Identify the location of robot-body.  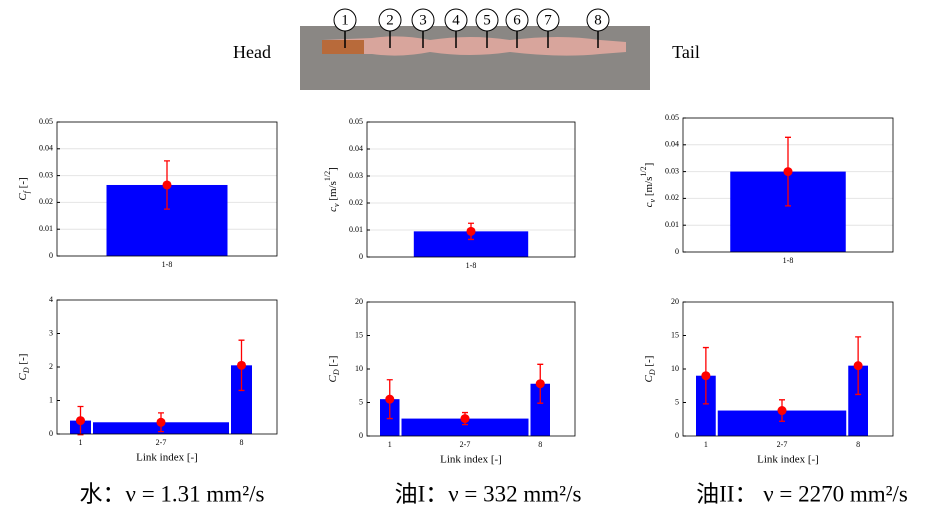
(474, 46).